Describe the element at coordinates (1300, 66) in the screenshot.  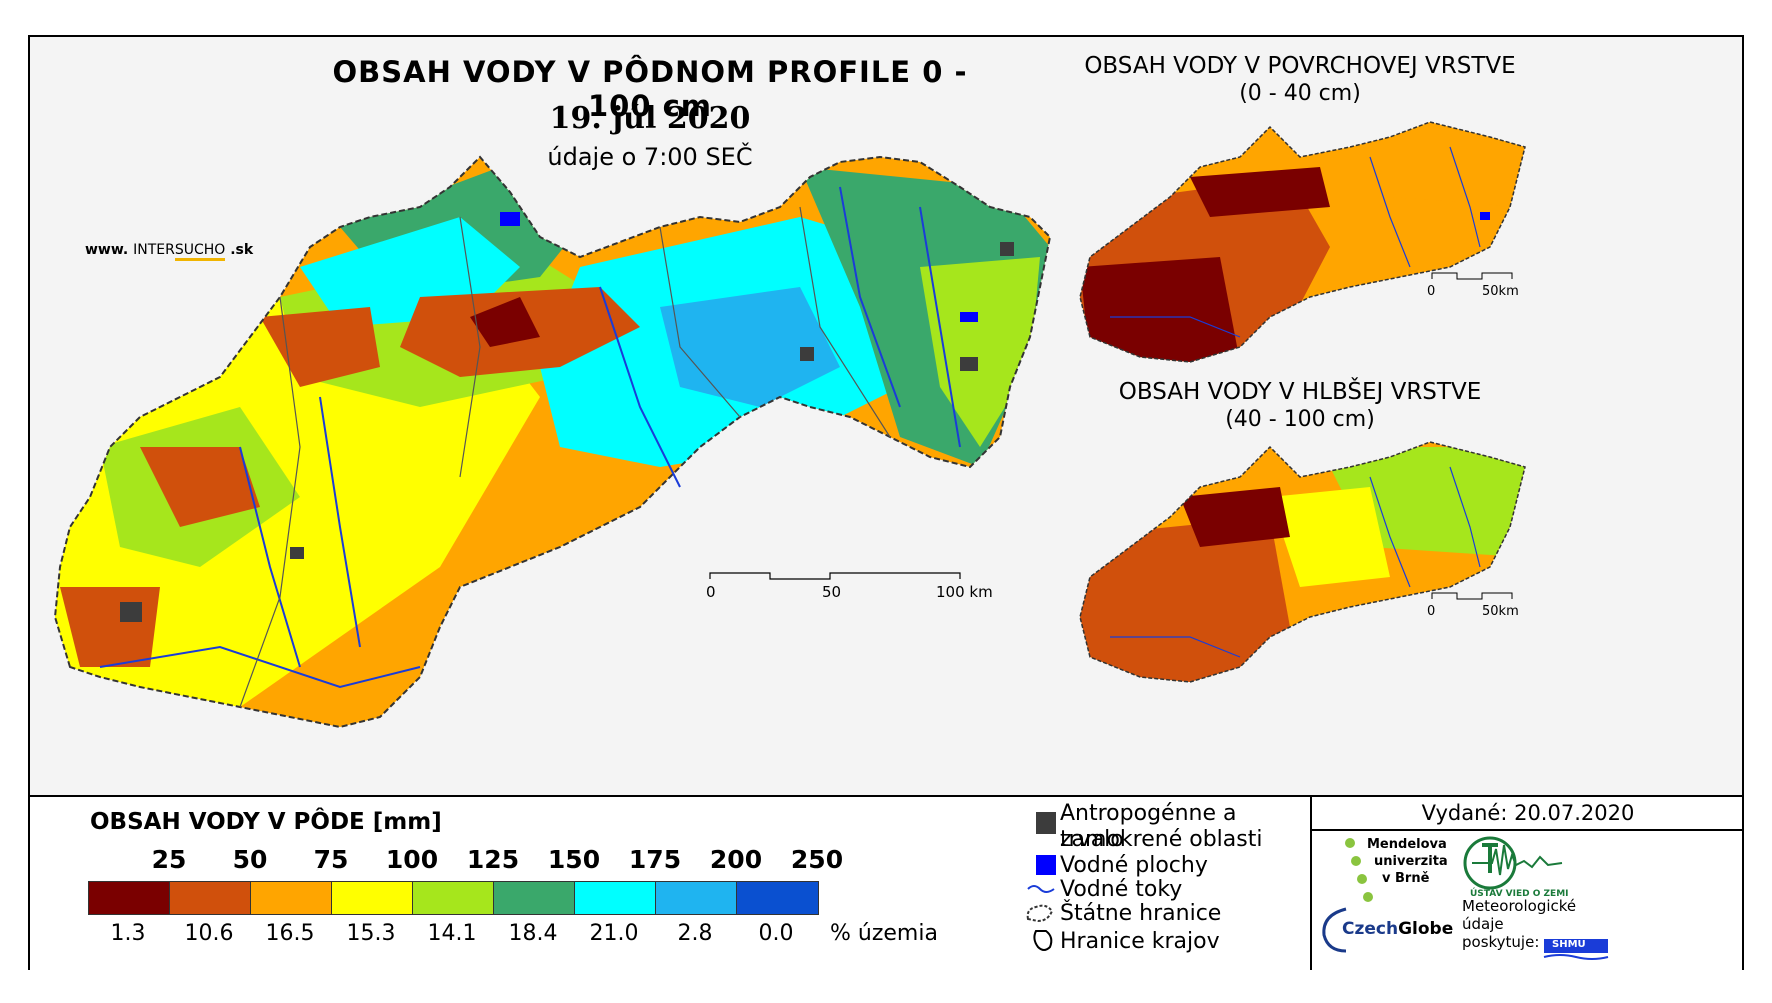
I see `surface-map-title: OBSAH VODY V POVRCHOVEJ VRSTVE` at that location.